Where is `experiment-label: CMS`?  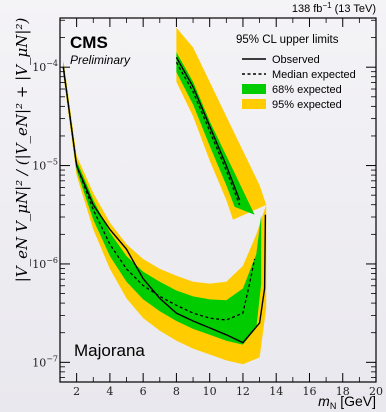
experiment-label: CMS is located at coordinates (89, 42).